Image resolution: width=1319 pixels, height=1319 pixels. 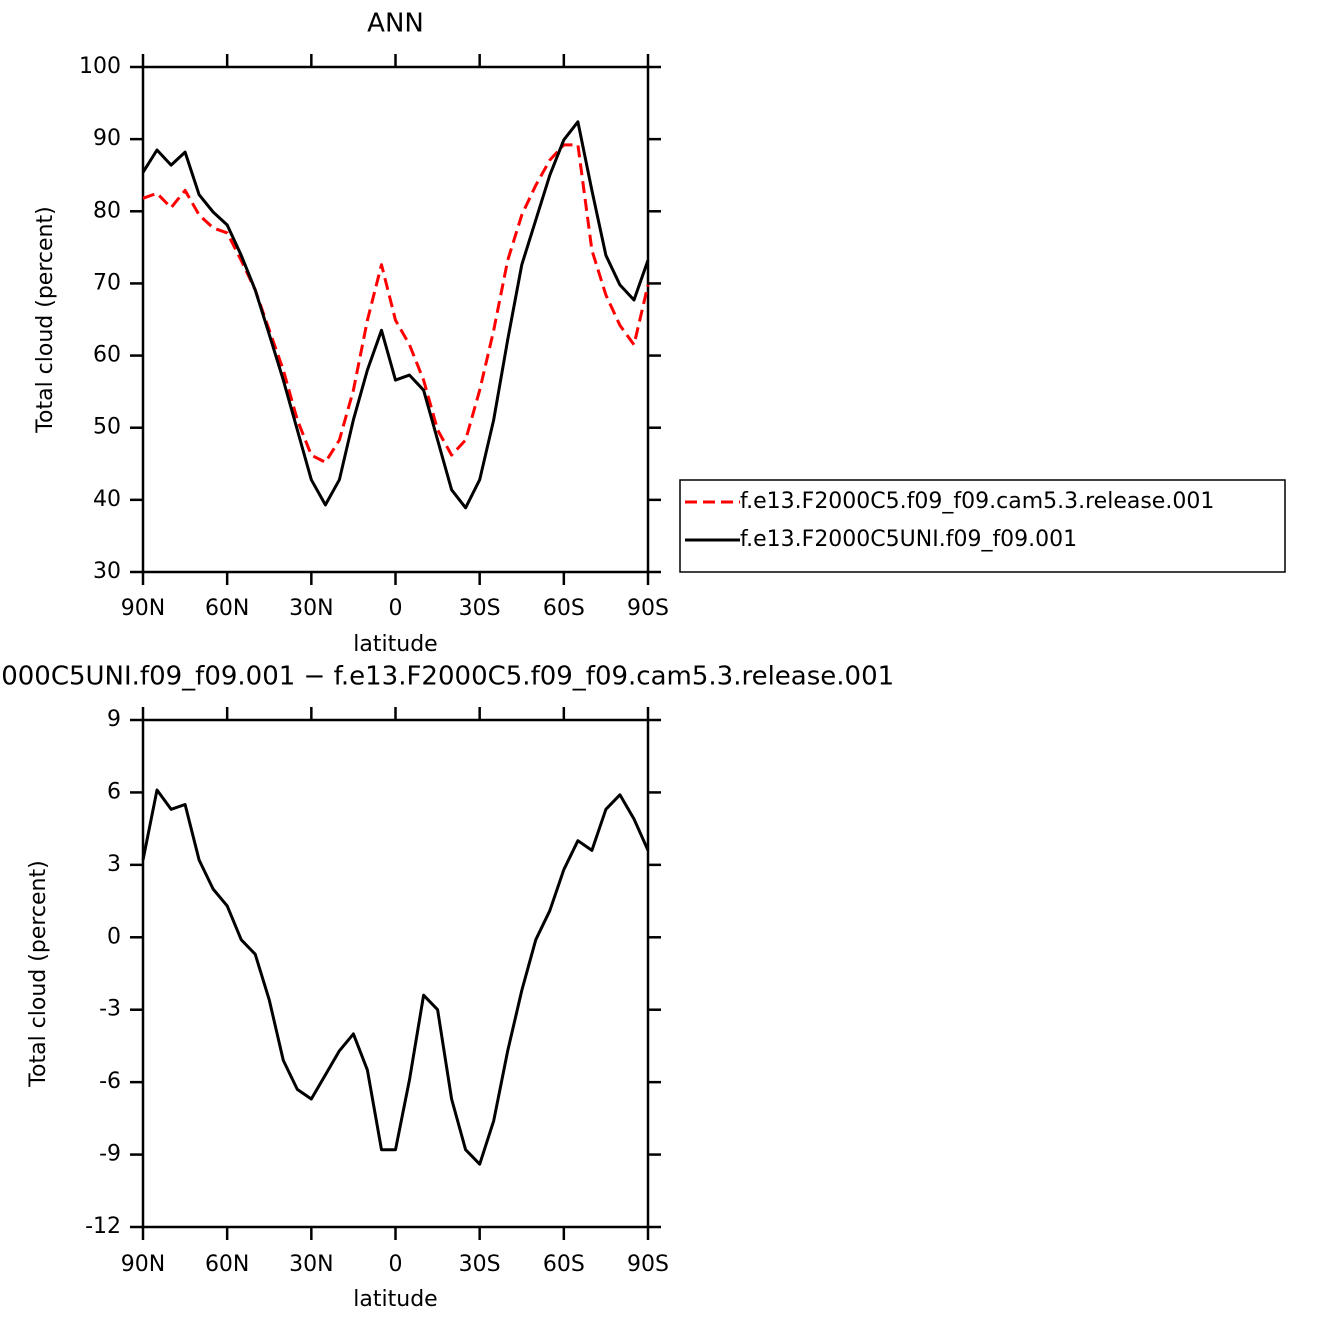 I want to click on legend-box, so click(x=982, y=526).